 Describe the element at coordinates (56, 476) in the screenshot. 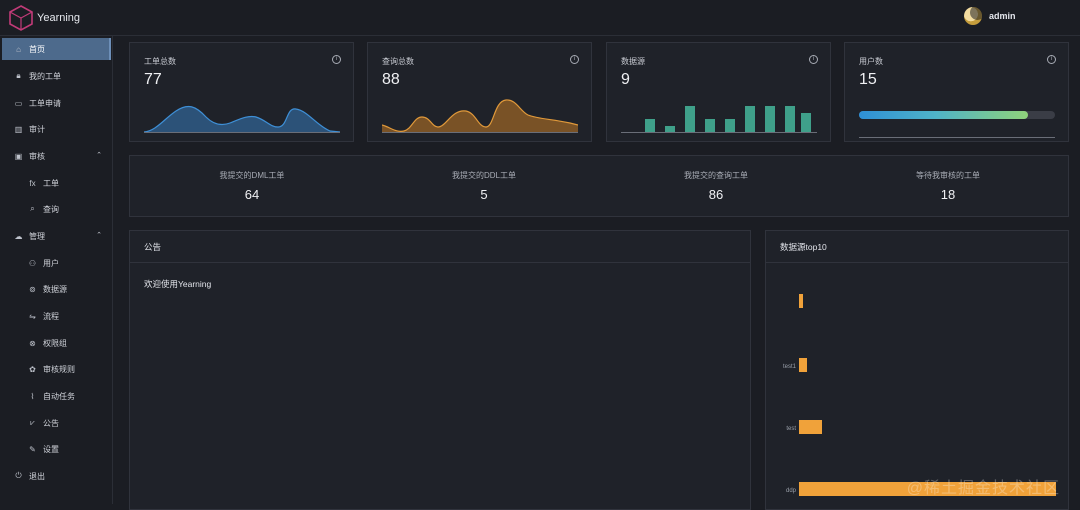

I see `sidebar-item-16: ⏻ 退出` at that location.